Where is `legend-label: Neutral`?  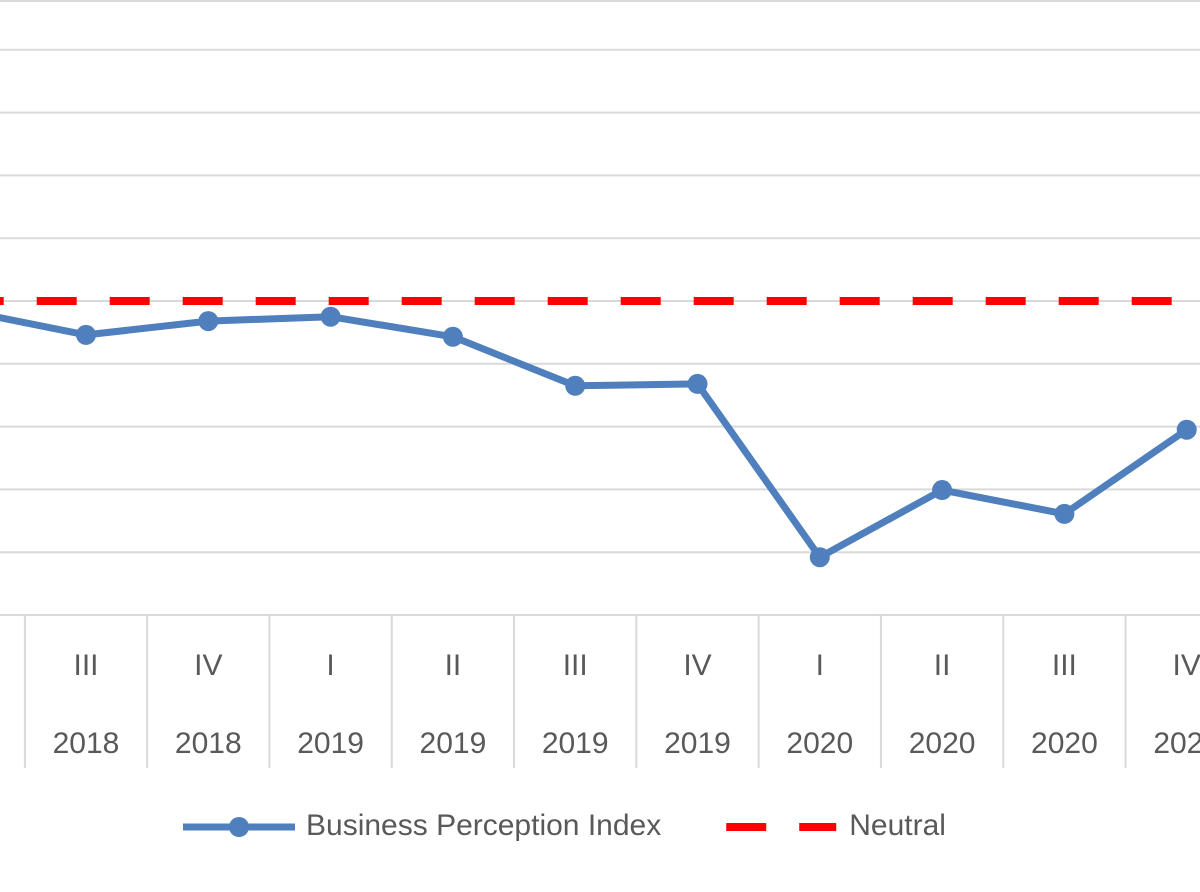 legend-label: Neutral is located at coordinates (897, 825).